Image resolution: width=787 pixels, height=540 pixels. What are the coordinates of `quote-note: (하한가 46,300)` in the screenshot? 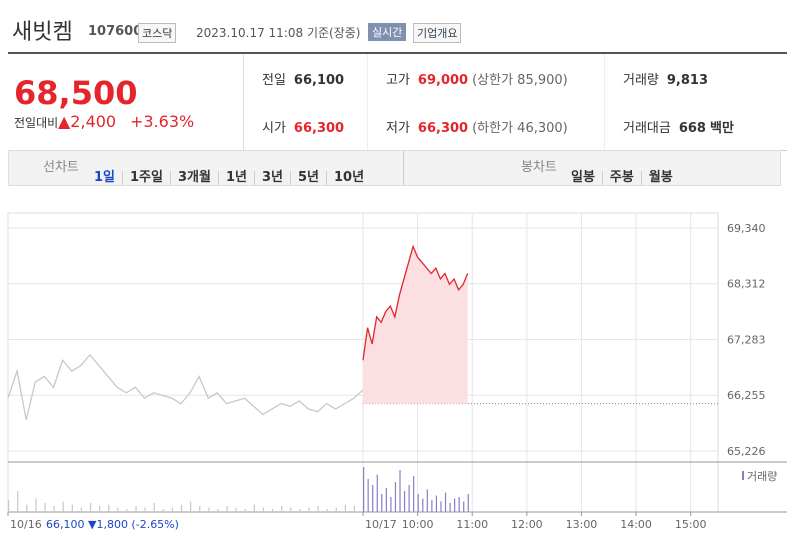 It's located at (520, 128).